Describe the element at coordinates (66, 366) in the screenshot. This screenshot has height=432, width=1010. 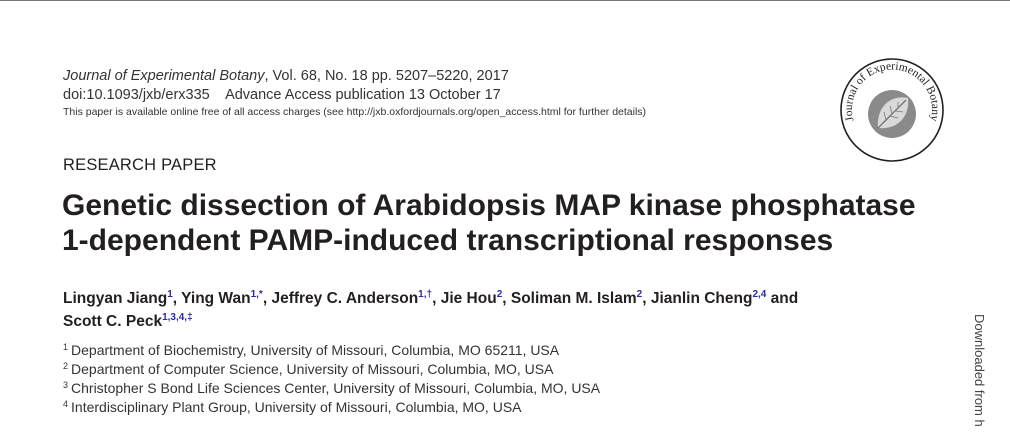
I see `affiliation-number: 2` at that location.